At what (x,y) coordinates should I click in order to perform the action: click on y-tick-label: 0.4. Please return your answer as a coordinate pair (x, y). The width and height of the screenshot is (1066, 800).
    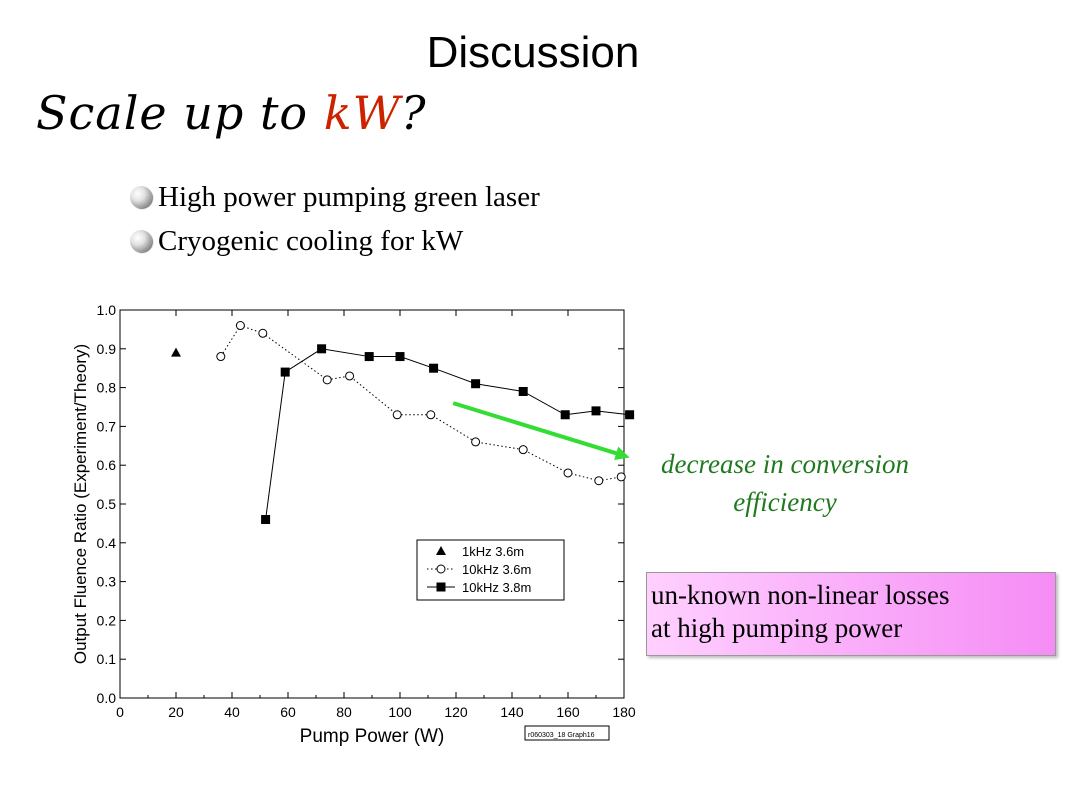
    Looking at the image, I should click on (107, 543).